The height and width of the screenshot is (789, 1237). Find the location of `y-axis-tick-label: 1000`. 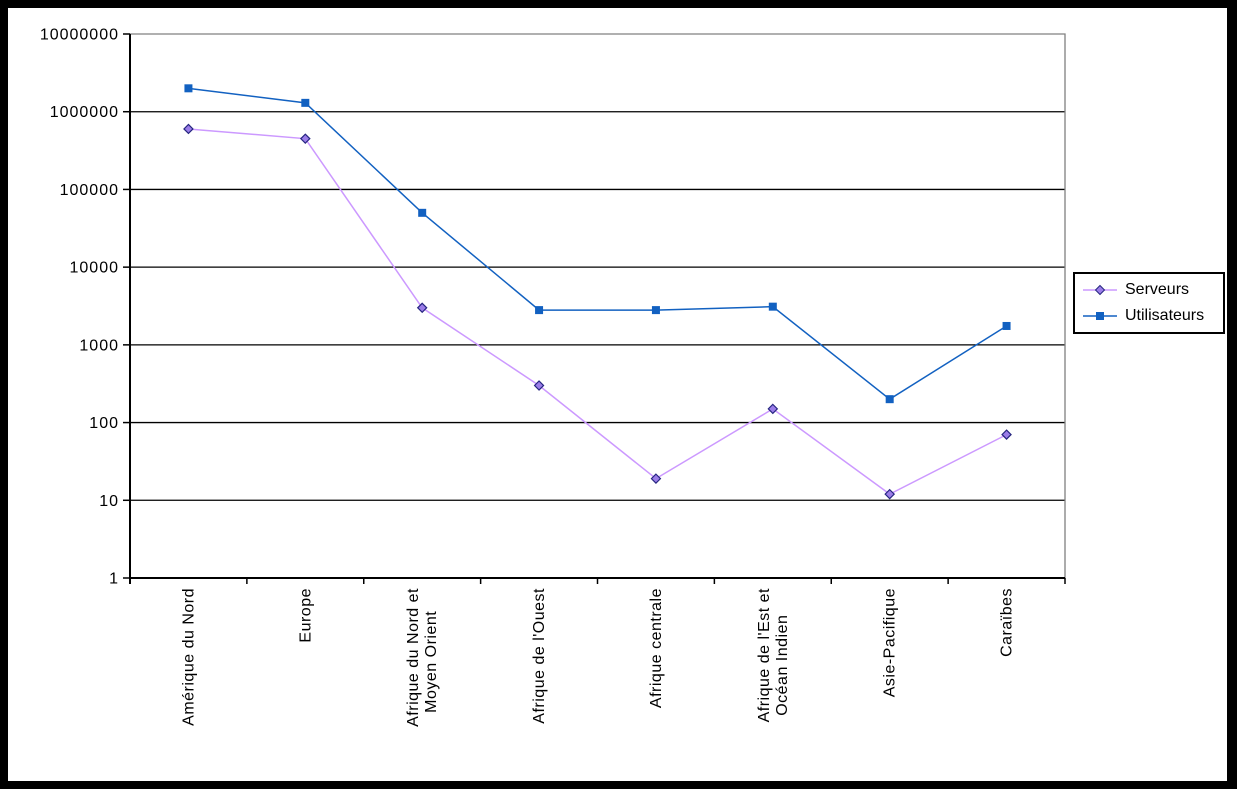

y-axis-tick-label: 1000 is located at coordinates (99, 345).